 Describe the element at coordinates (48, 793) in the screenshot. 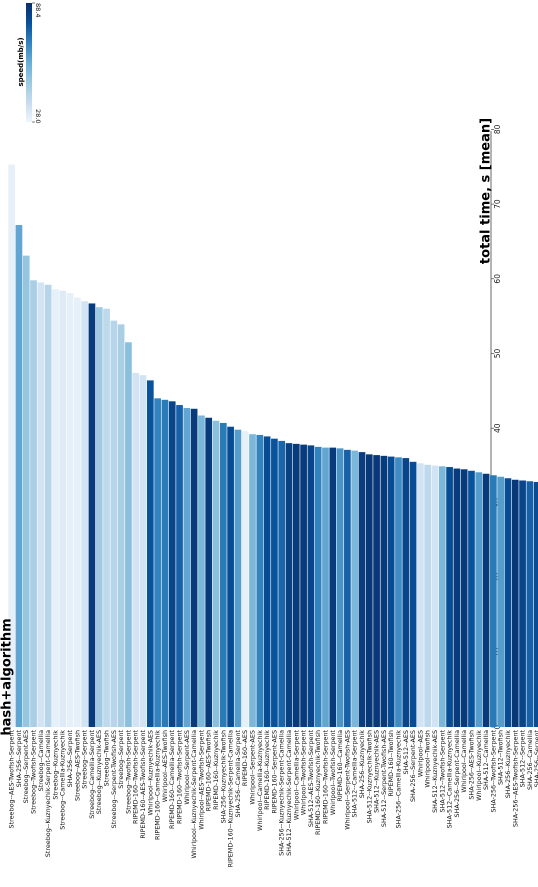

I see `category-label: Streebog--Kuznyechik-Serpent-Camellia` at that location.